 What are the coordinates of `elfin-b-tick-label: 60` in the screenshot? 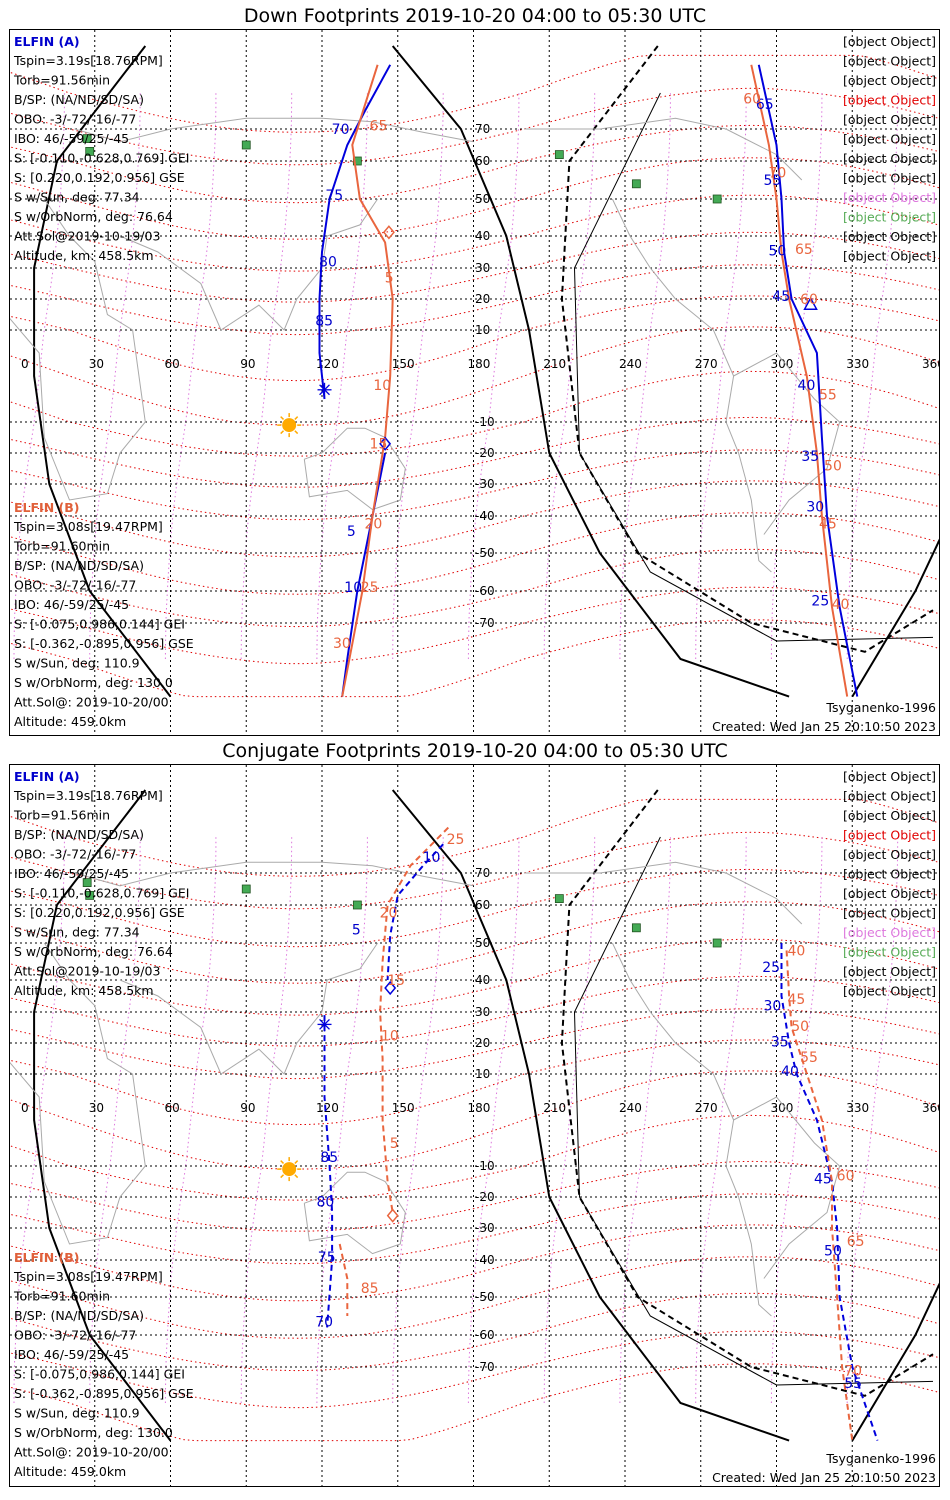 It's located at (752, 99).